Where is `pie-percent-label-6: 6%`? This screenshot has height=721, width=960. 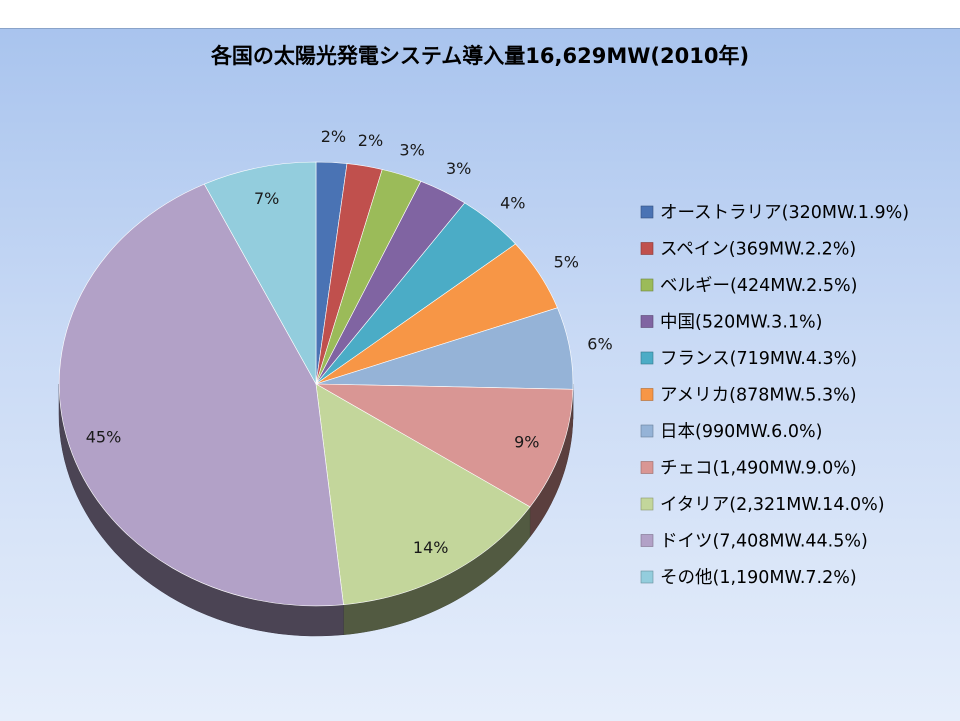
pie-percent-label-6: 6% is located at coordinates (599, 344).